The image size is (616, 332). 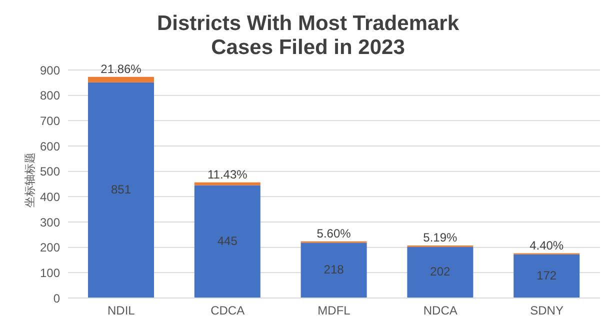 I want to click on data-label: 445, so click(x=227, y=241).